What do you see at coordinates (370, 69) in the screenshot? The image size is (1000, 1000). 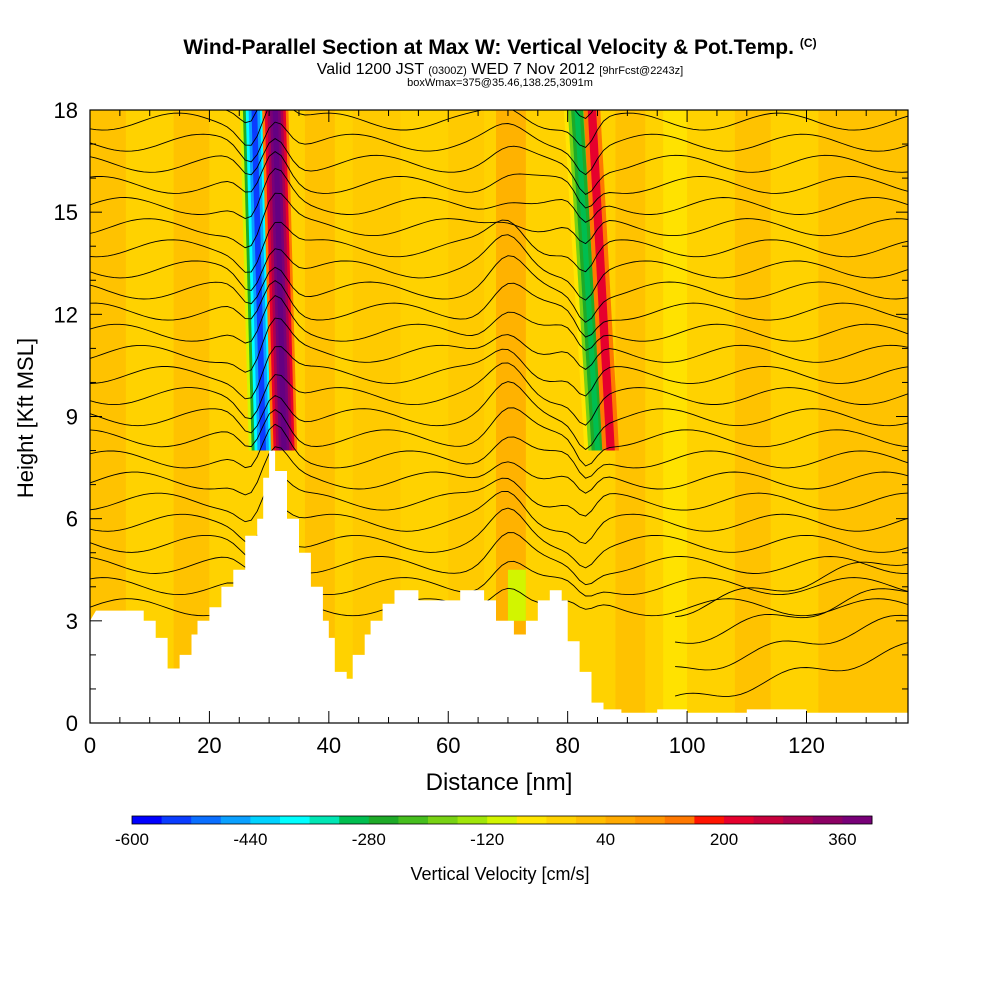 I see `valid-time: Valid 1200 JST` at bounding box center [370, 69].